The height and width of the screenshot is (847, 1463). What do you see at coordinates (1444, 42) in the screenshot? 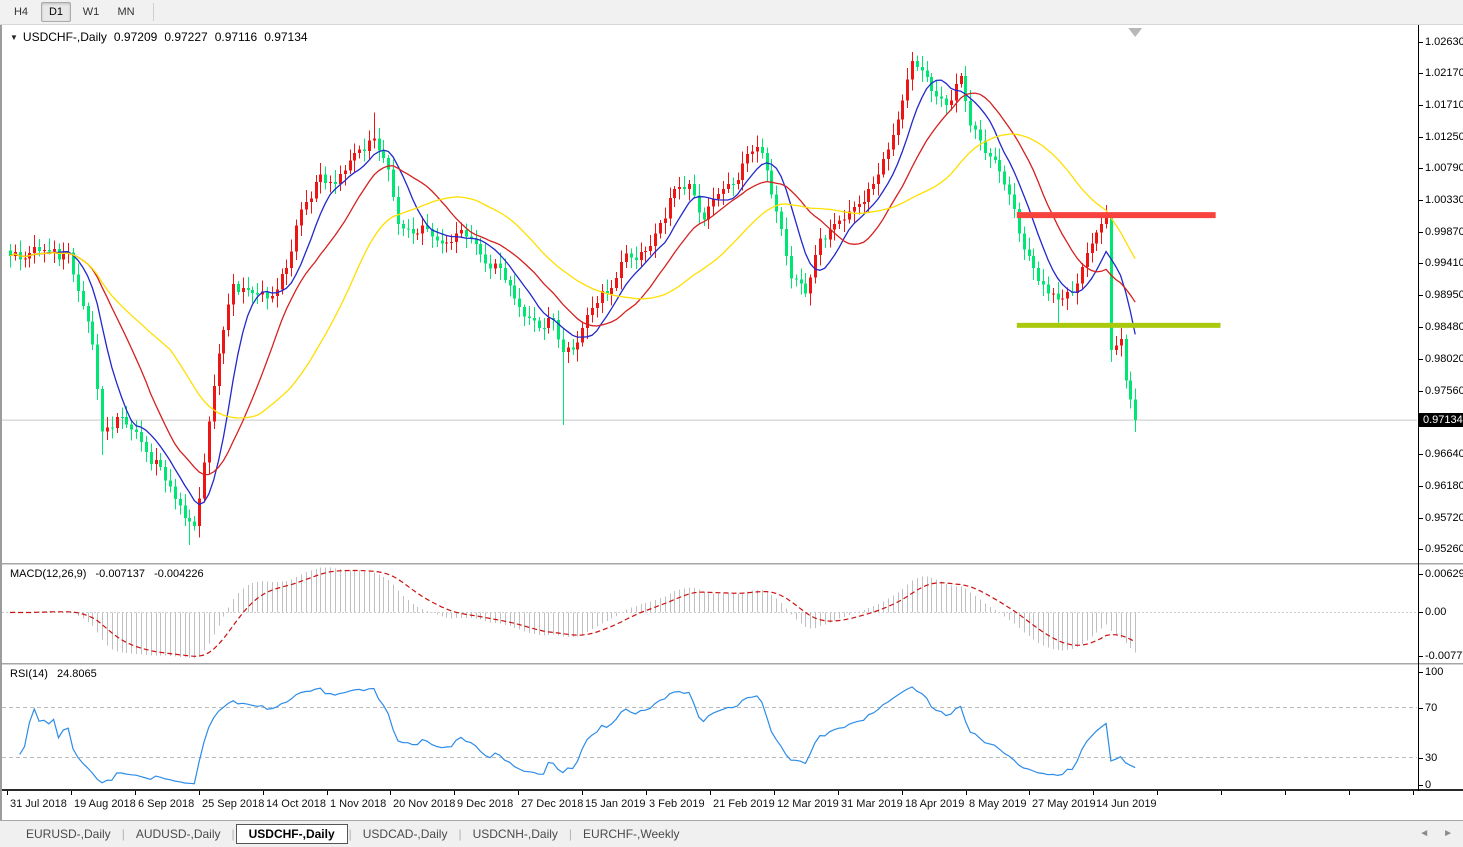
I see `price-axis-label: 1.02630` at bounding box center [1444, 42].